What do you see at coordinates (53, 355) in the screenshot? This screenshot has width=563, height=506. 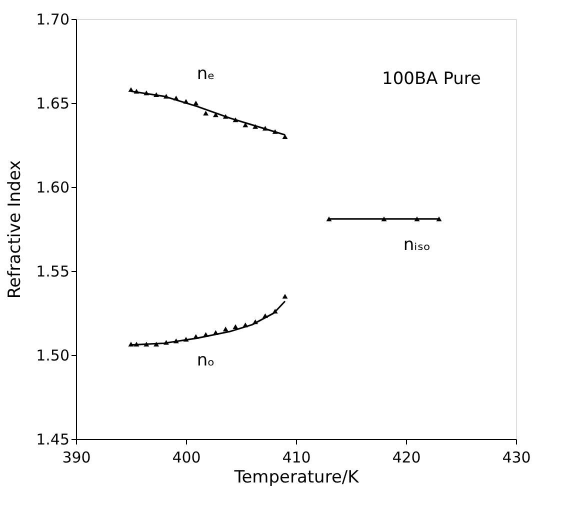 I see `y-tick-label: 1.50` at bounding box center [53, 355].